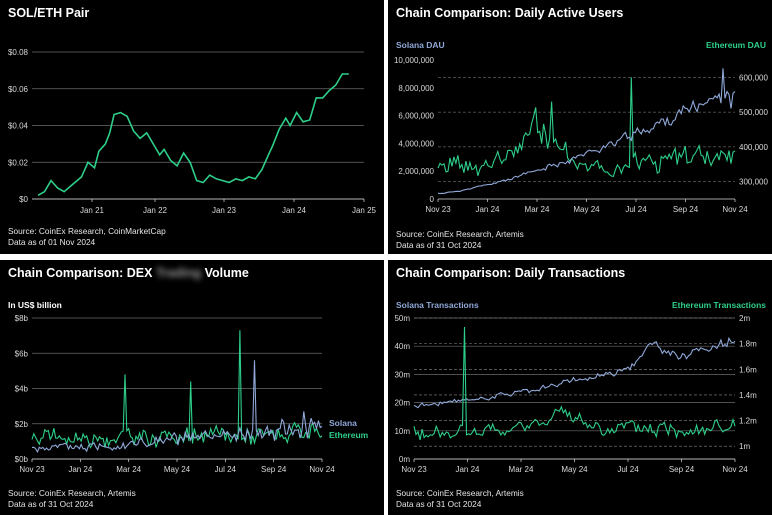  Describe the element at coordinates (753, 77) in the screenshot. I see `y-right-tick-label: 600,000` at that location.